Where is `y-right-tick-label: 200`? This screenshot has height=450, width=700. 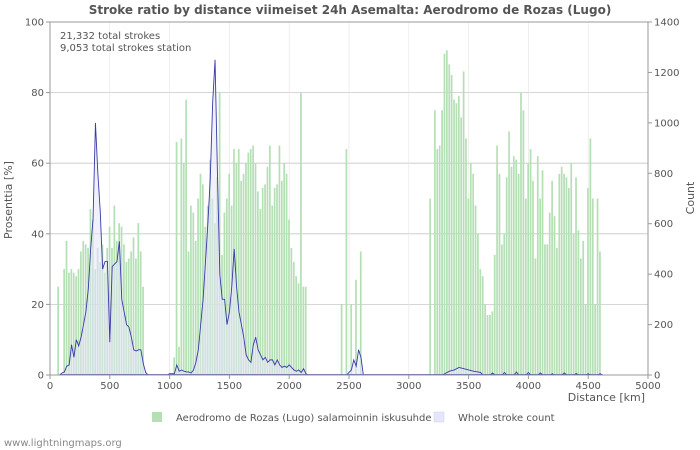
y-right-tick-label: 200 is located at coordinates (663, 325).